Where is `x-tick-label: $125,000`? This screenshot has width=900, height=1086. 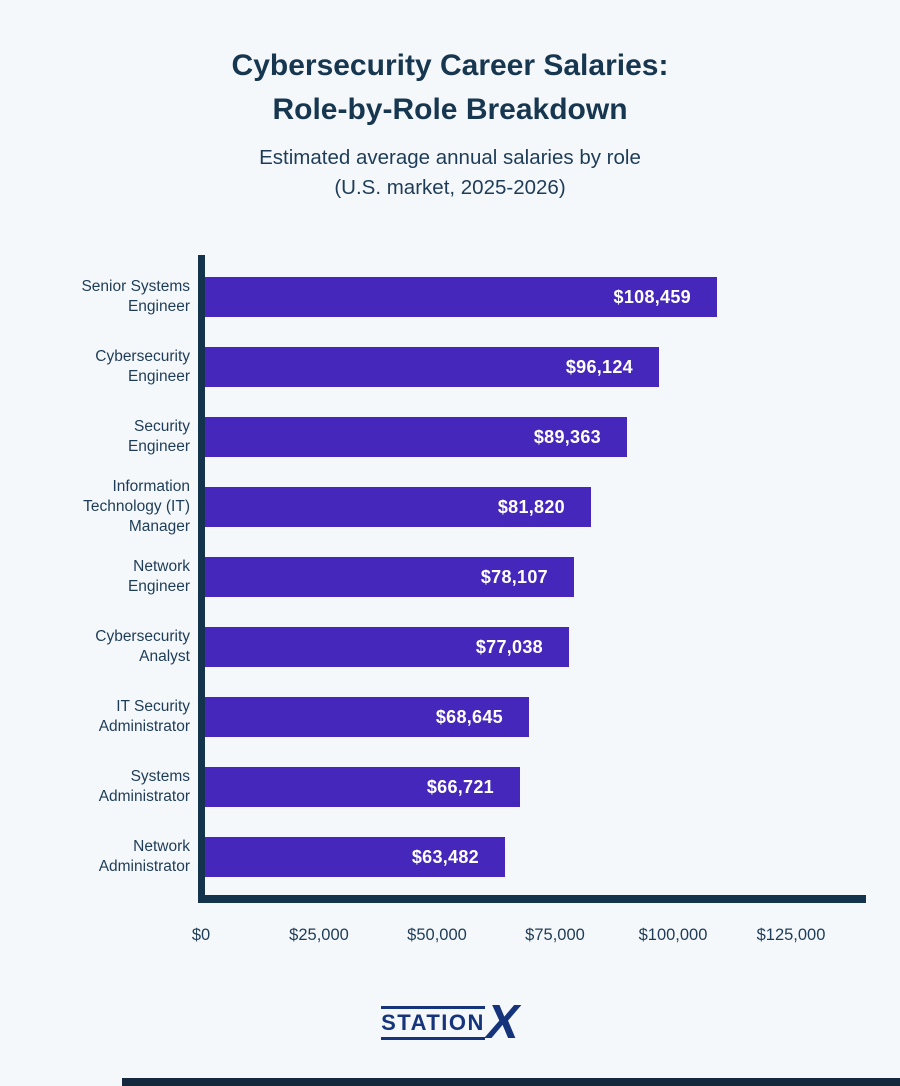 x-tick-label: $125,000 is located at coordinates (791, 935).